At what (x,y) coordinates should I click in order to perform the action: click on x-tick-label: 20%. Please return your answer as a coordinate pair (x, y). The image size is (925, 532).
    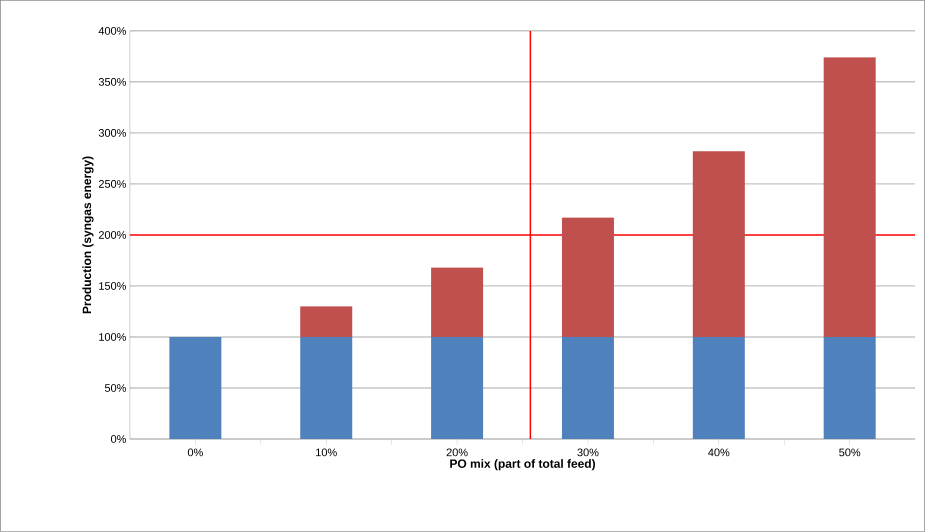
    Looking at the image, I should click on (457, 452).